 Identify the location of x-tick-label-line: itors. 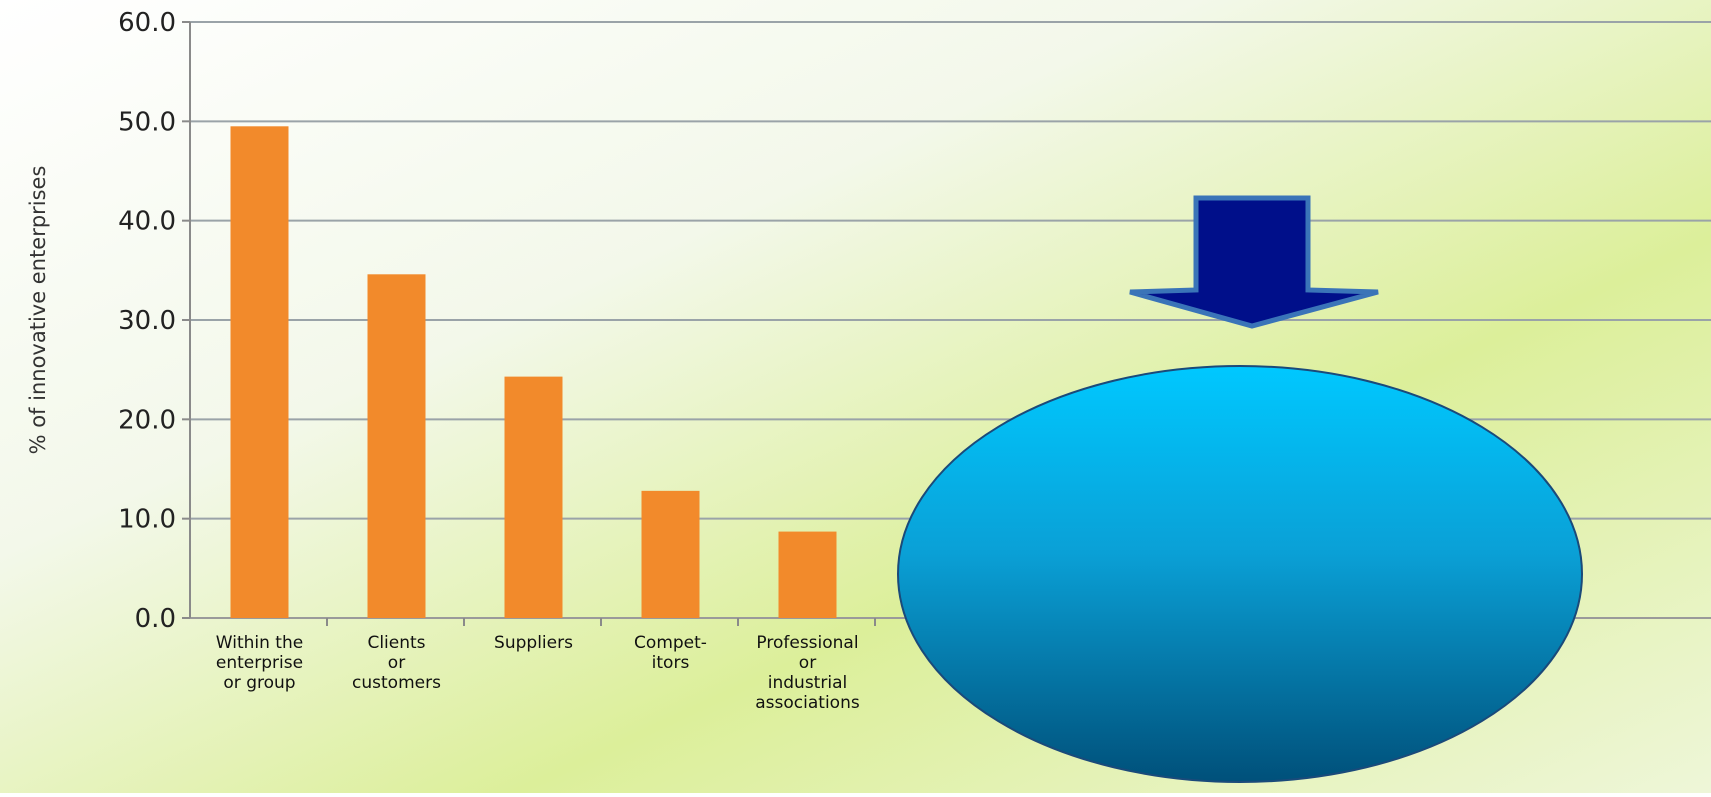
(671, 663).